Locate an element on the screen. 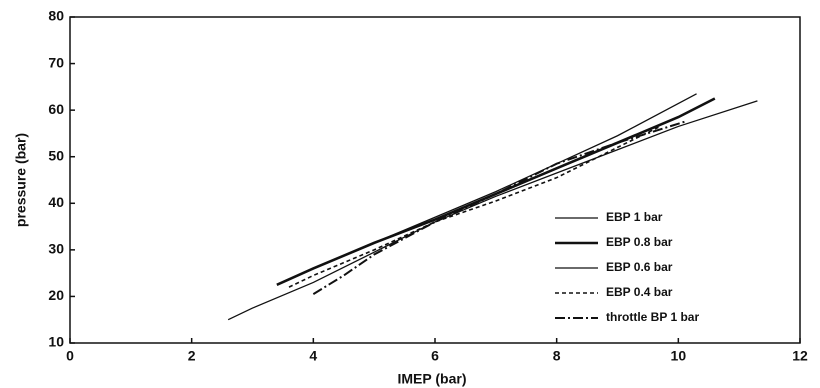 The image size is (820, 388). legend-label: throttle BP 1 bar is located at coordinates (652, 317).